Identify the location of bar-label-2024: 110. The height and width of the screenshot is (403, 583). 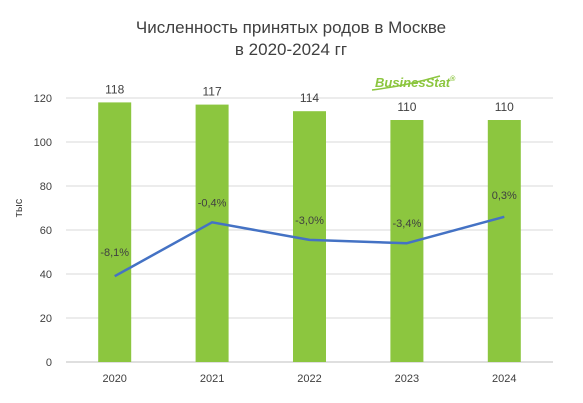
(504, 107).